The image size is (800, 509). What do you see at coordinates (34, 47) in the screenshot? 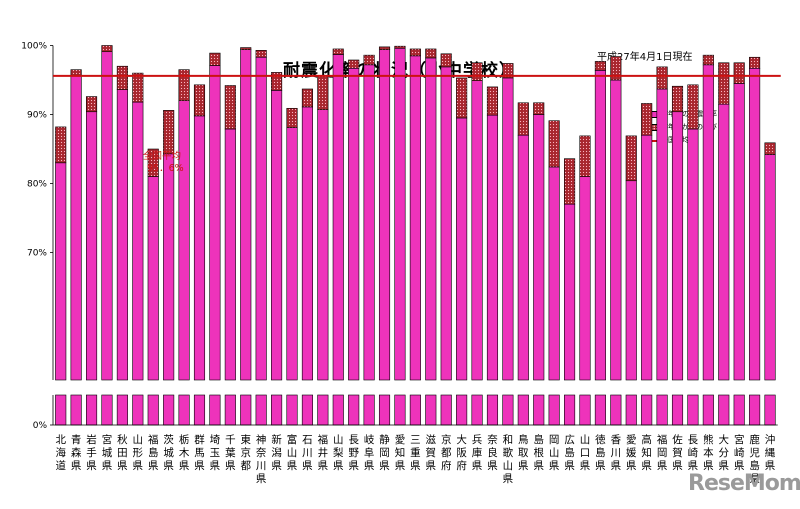
I see `y-tick-label-5: 100%` at bounding box center [34, 47].